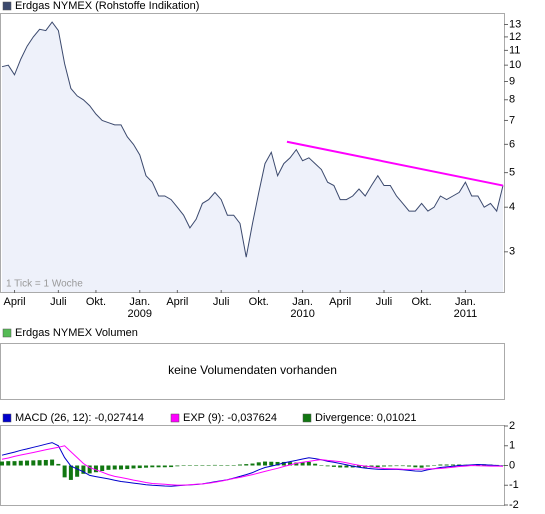 This screenshot has width=545, height=514. Describe the element at coordinates (384, 302) in the screenshot. I see `x-tick-label: Juli` at that location.